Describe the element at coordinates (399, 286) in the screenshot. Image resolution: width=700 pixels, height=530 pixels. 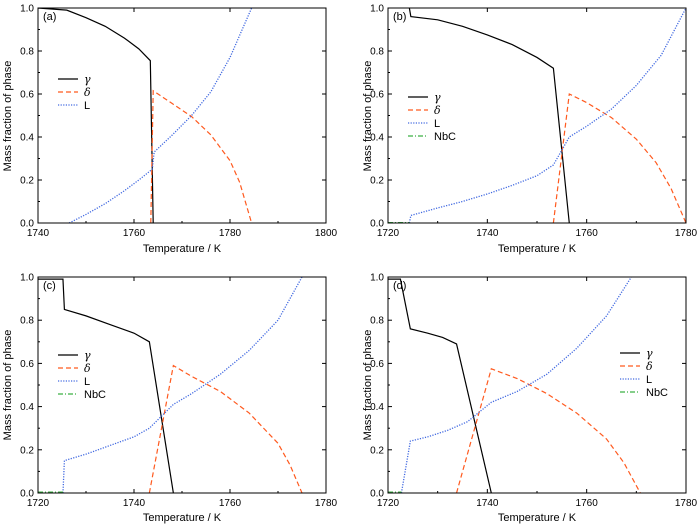
I see `panel-label: (d)` at that location.